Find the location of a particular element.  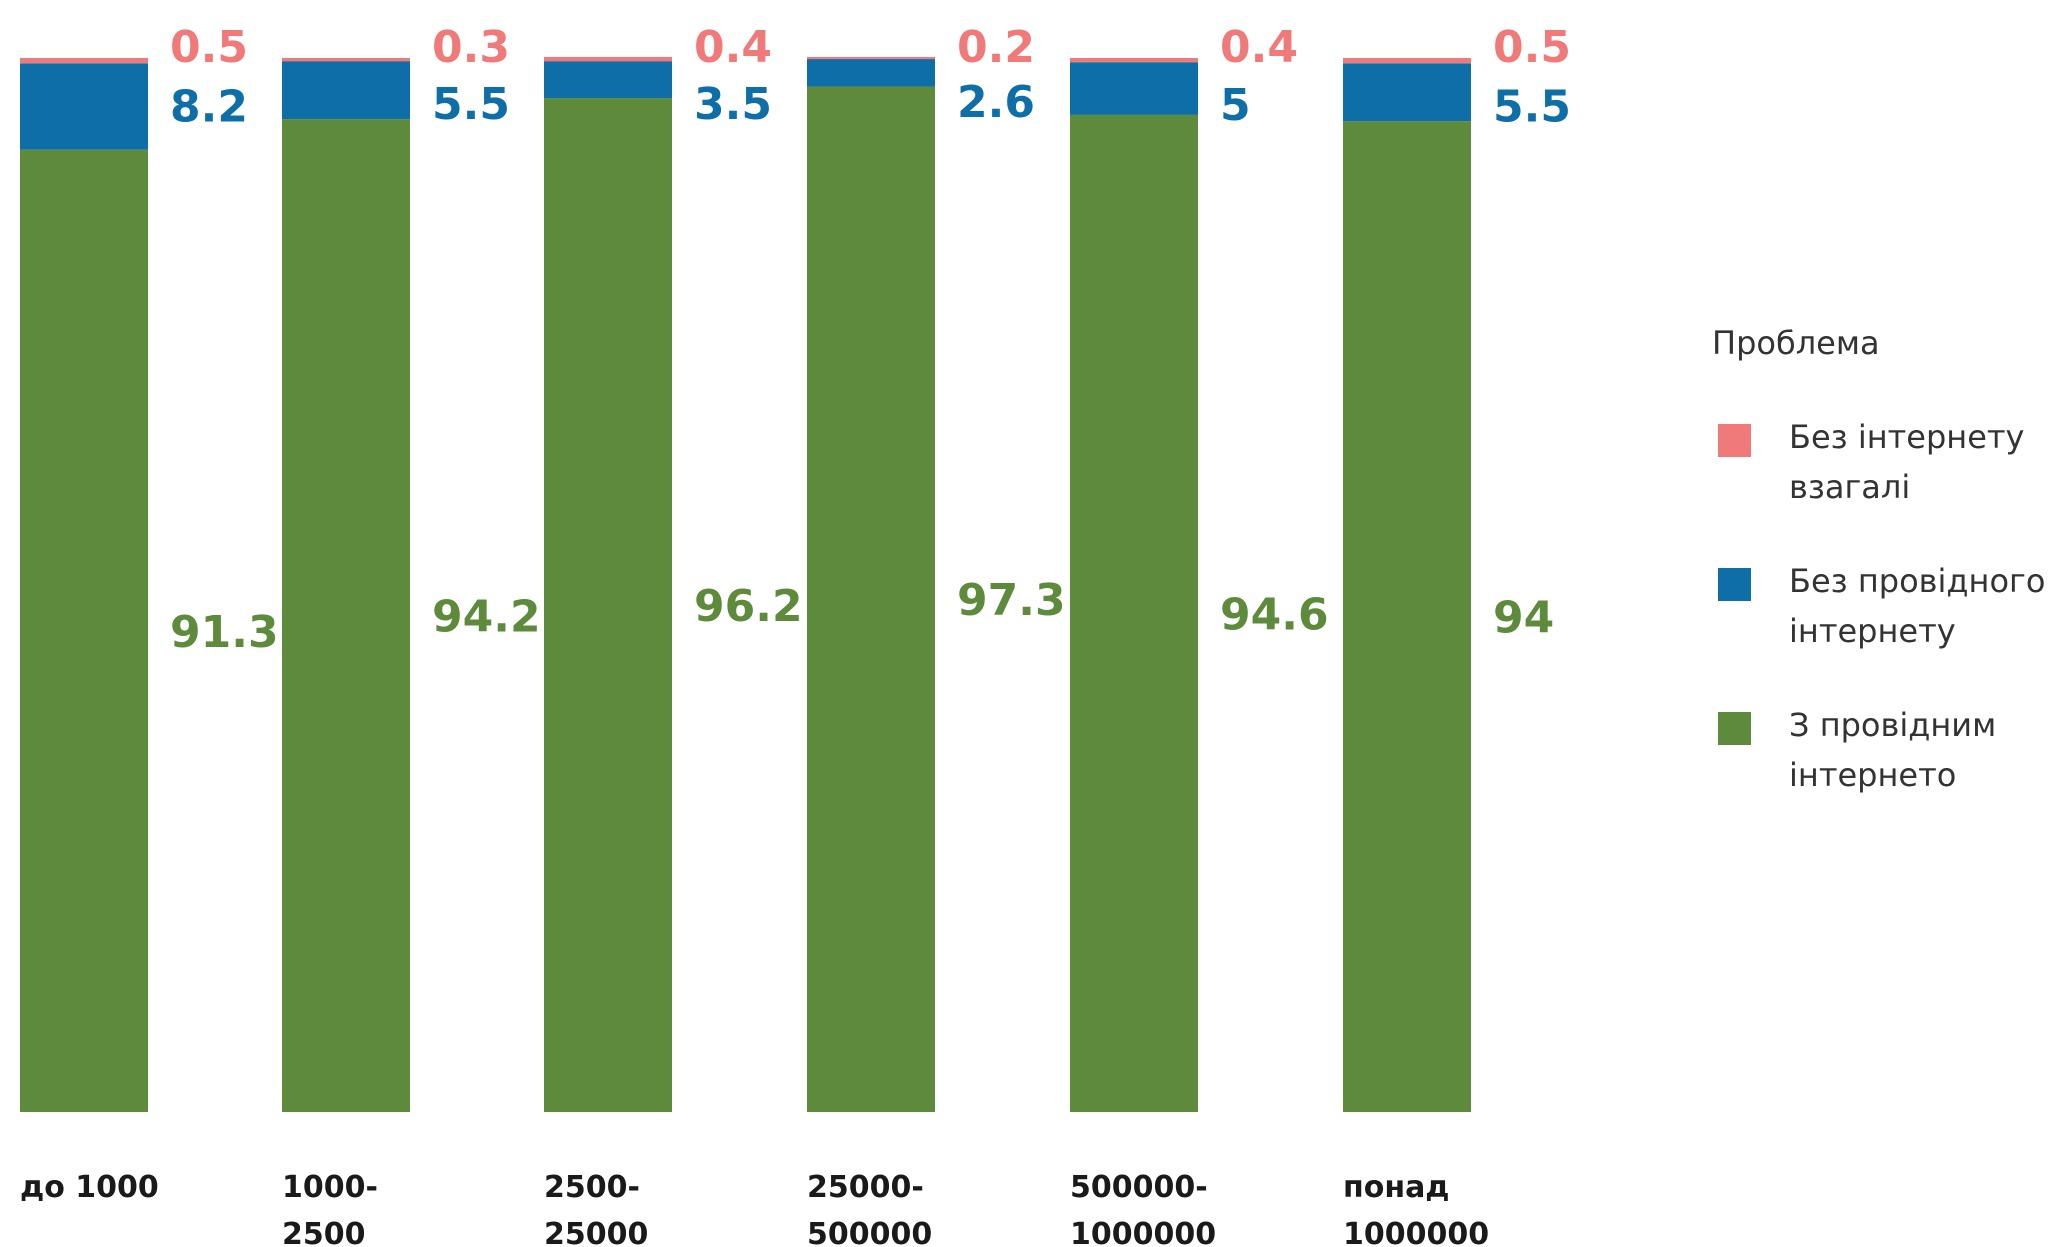

legend-label-0-0: Без інтернету is located at coordinates (1906, 437).